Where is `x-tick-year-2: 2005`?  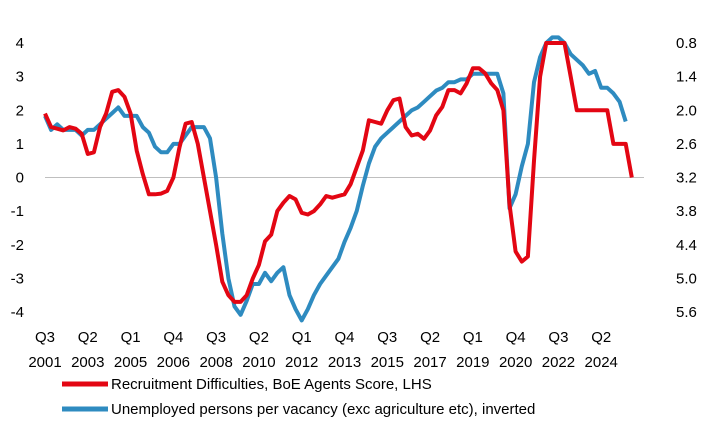
x-tick-year-2: 2005 is located at coordinates (130, 362).